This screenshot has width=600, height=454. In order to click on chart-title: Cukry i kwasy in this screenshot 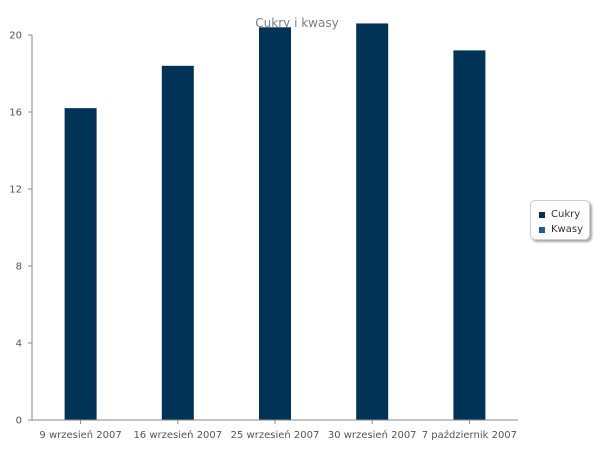, I will do `click(296, 23)`.